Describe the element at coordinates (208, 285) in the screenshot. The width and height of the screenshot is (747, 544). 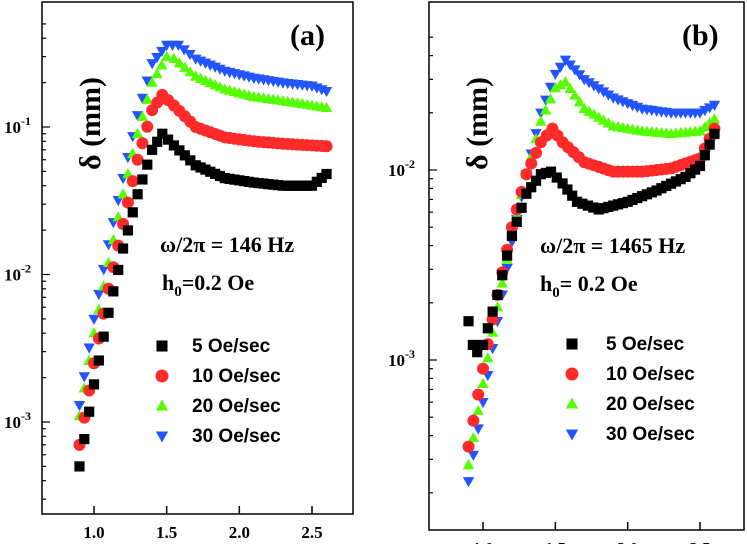
I see `panel-a-field: h0=0.2 Oe` at that location.